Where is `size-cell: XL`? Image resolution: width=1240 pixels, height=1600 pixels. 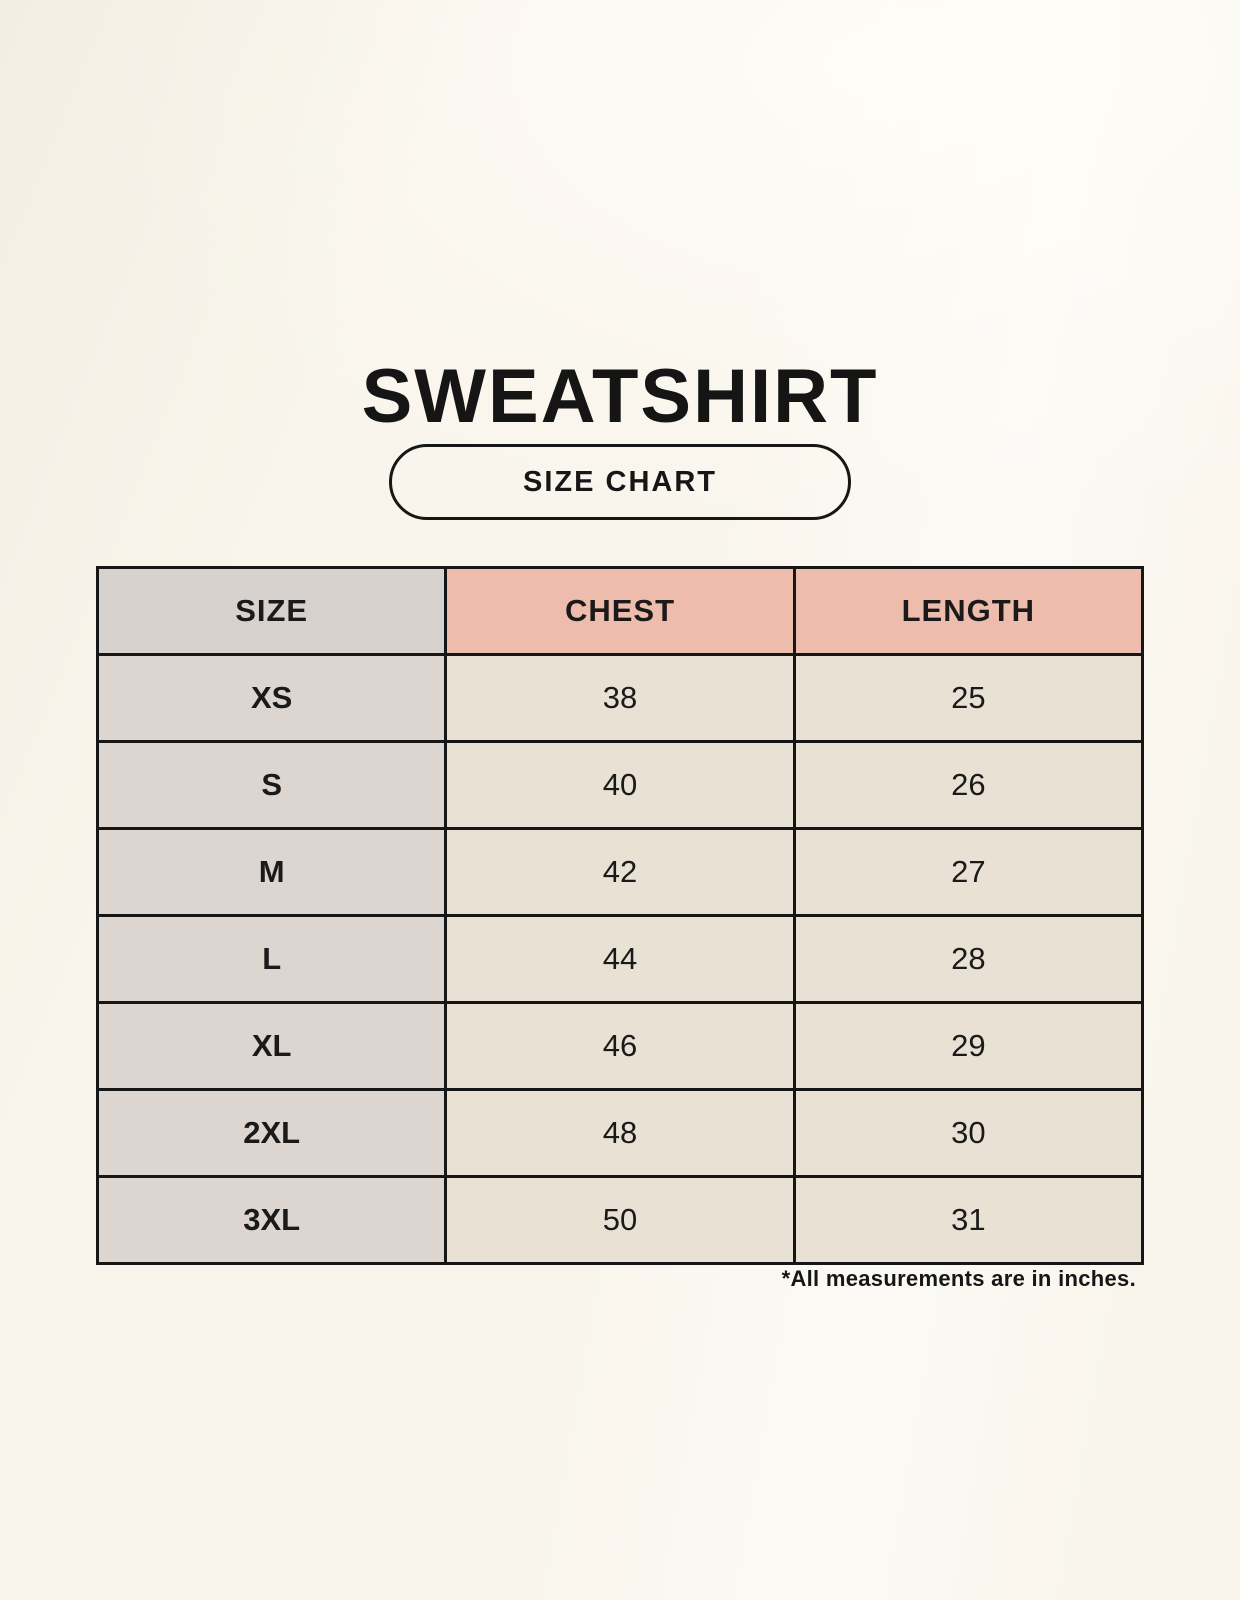
size-cell: XL is located at coordinates (271, 1046).